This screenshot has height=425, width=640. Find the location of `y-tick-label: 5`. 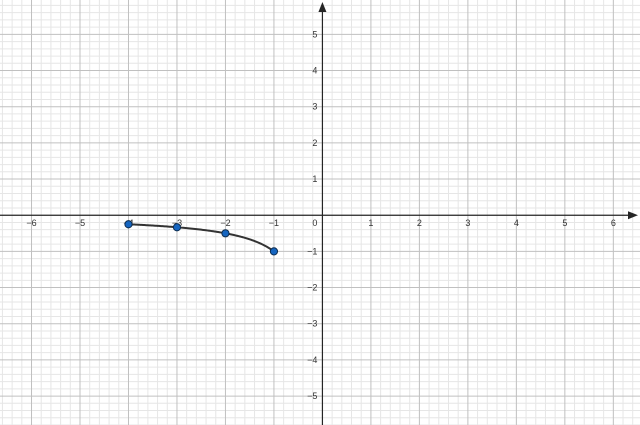

y-tick-label: 5 is located at coordinates (314, 34).